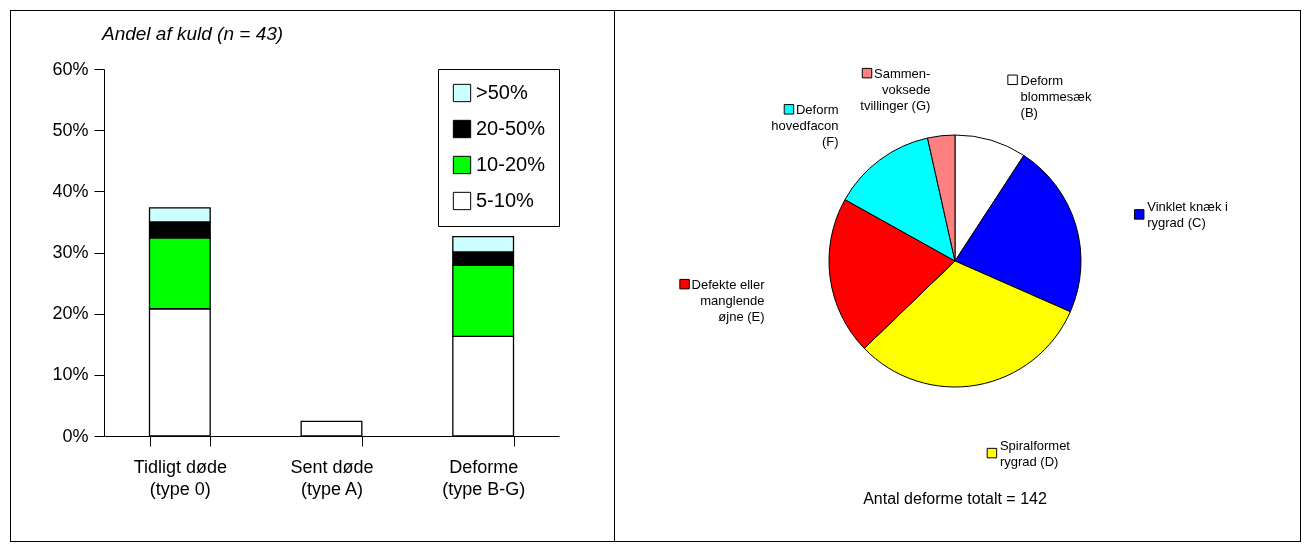 The height and width of the screenshot is (555, 1311). What do you see at coordinates (75, 435) in the screenshot?
I see `y-tick-label: 0%` at bounding box center [75, 435].